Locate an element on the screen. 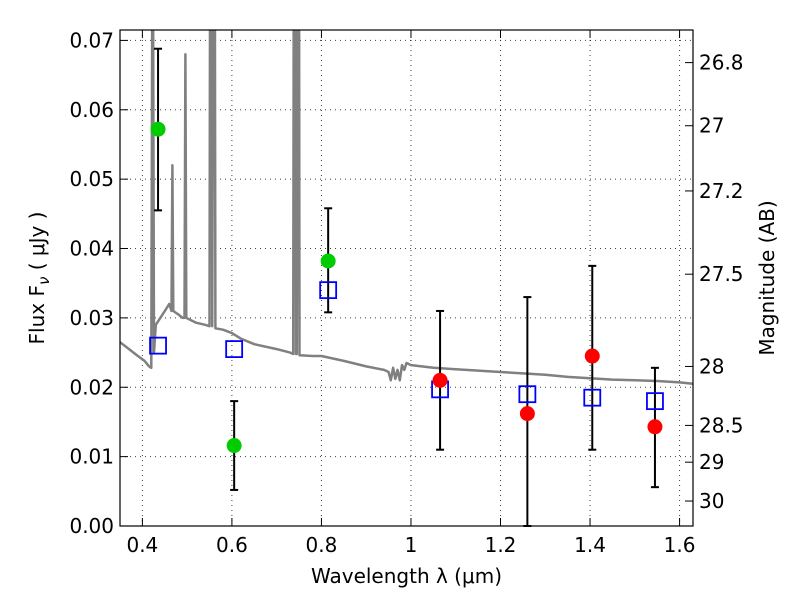  right-tick-label: 27.5 is located at coordinates (721, 274).